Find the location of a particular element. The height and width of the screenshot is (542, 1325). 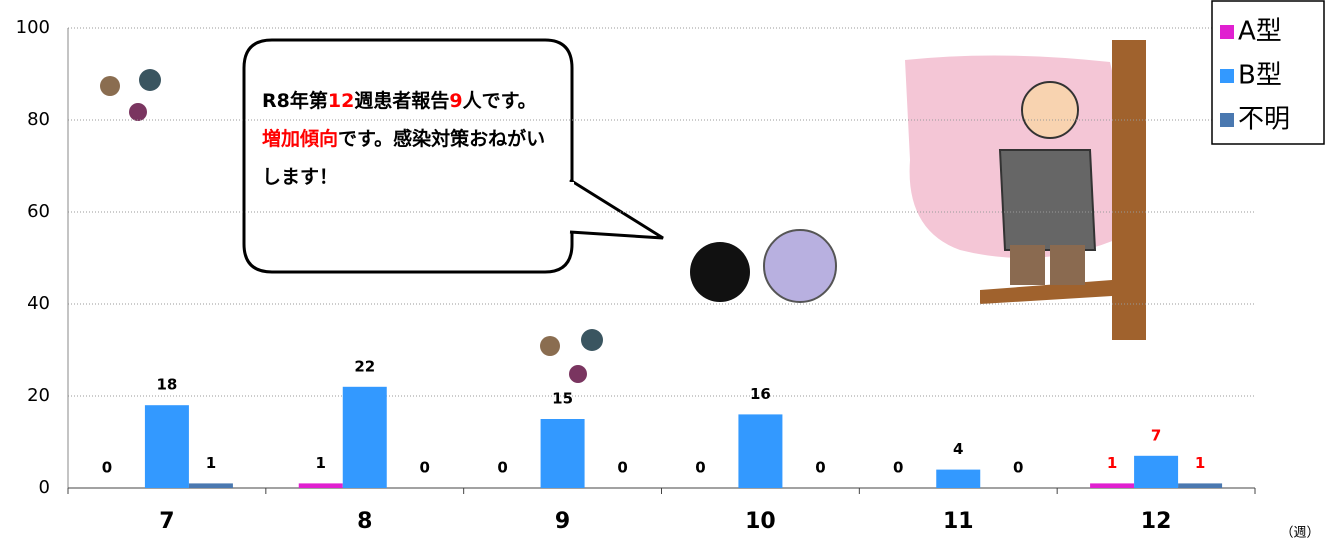

legend-label: A型 is located at coordinates (1260, 32).